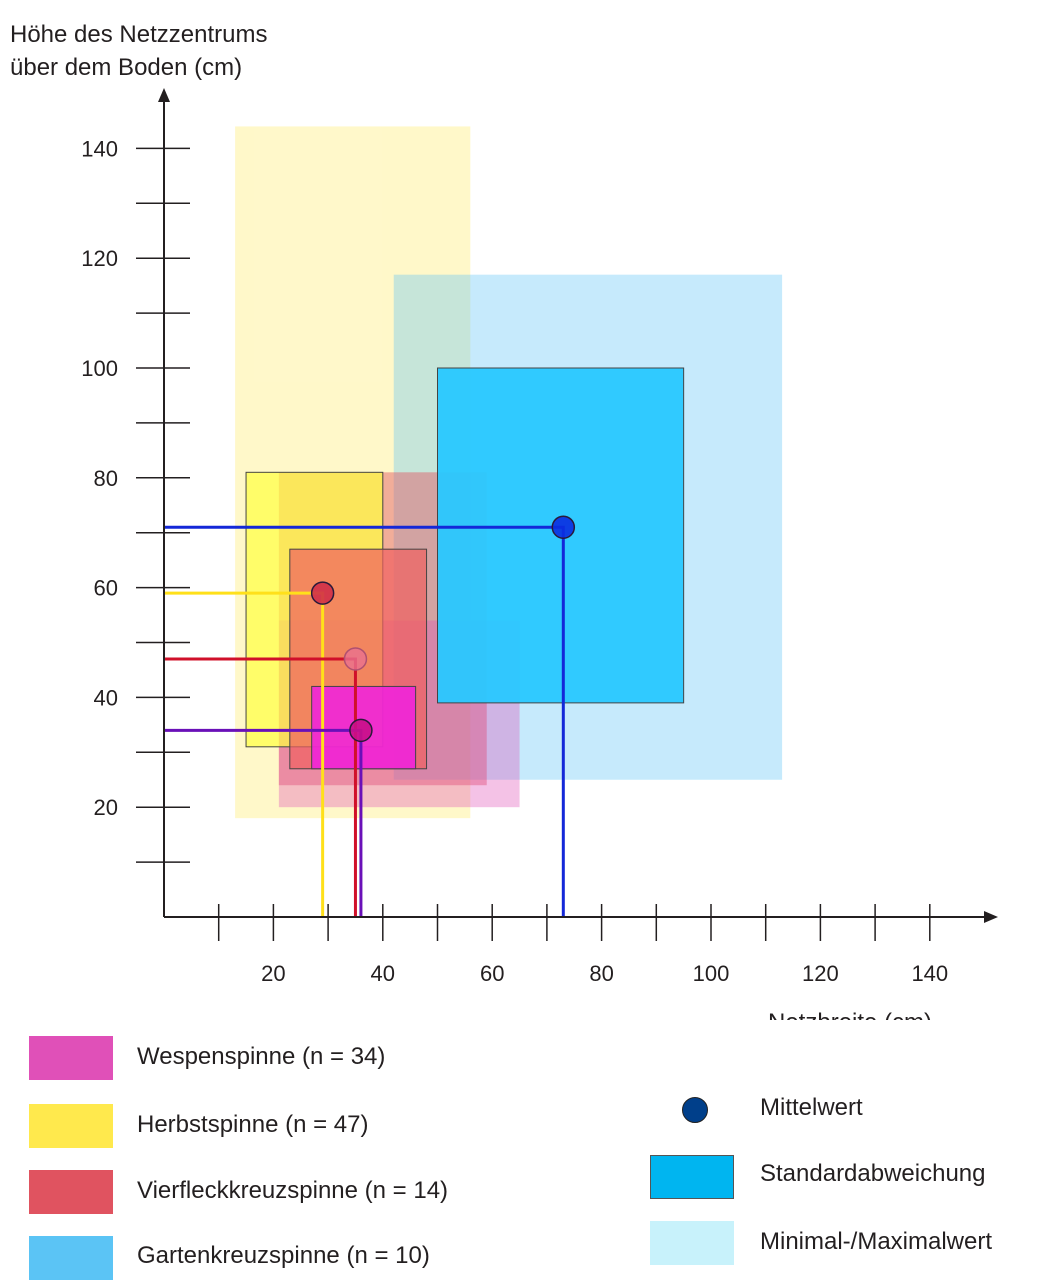 The height and width of the screenshot is (1280, 1043). Describe the element at coordinates (563, 527) in the screenshot. I see `mean-point-gartenkreuzspinne` at that location.